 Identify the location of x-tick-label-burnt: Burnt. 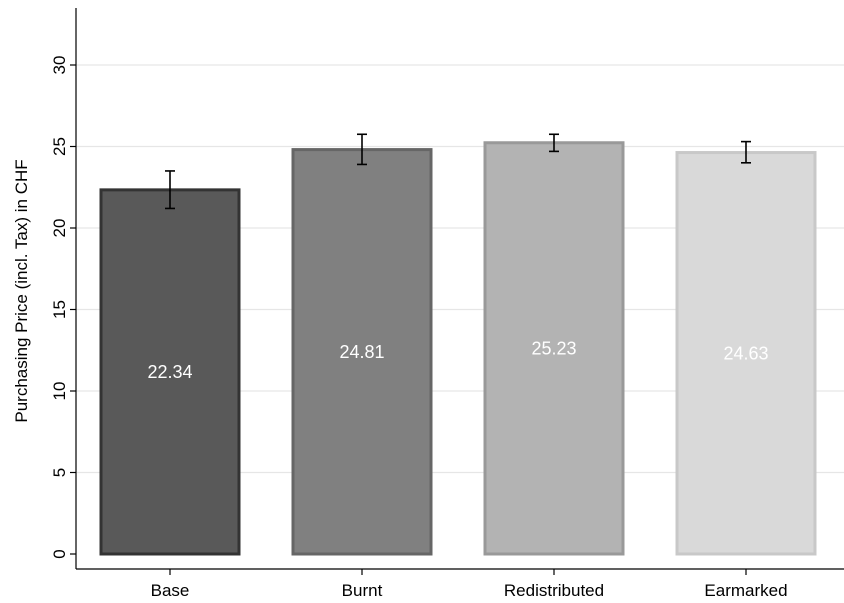
(362, 590).